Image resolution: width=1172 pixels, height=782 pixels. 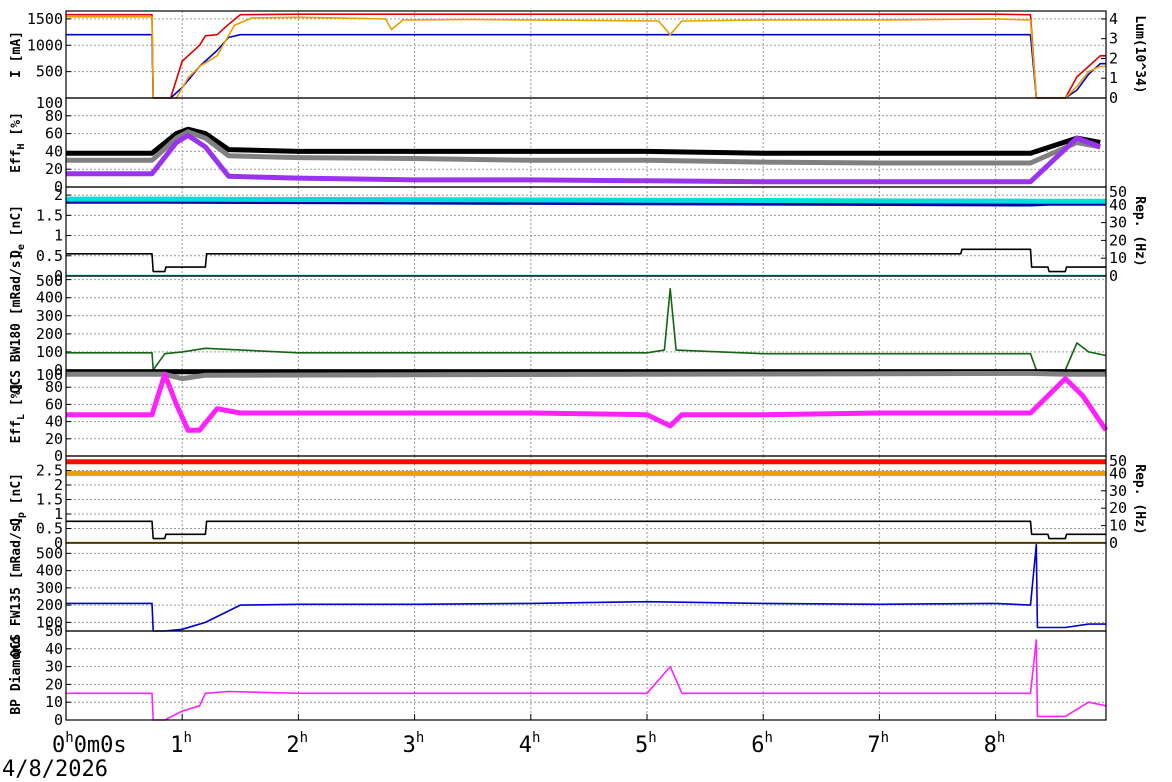 I want to click on time-tick-label: 4h, so click(x=530, y=744).